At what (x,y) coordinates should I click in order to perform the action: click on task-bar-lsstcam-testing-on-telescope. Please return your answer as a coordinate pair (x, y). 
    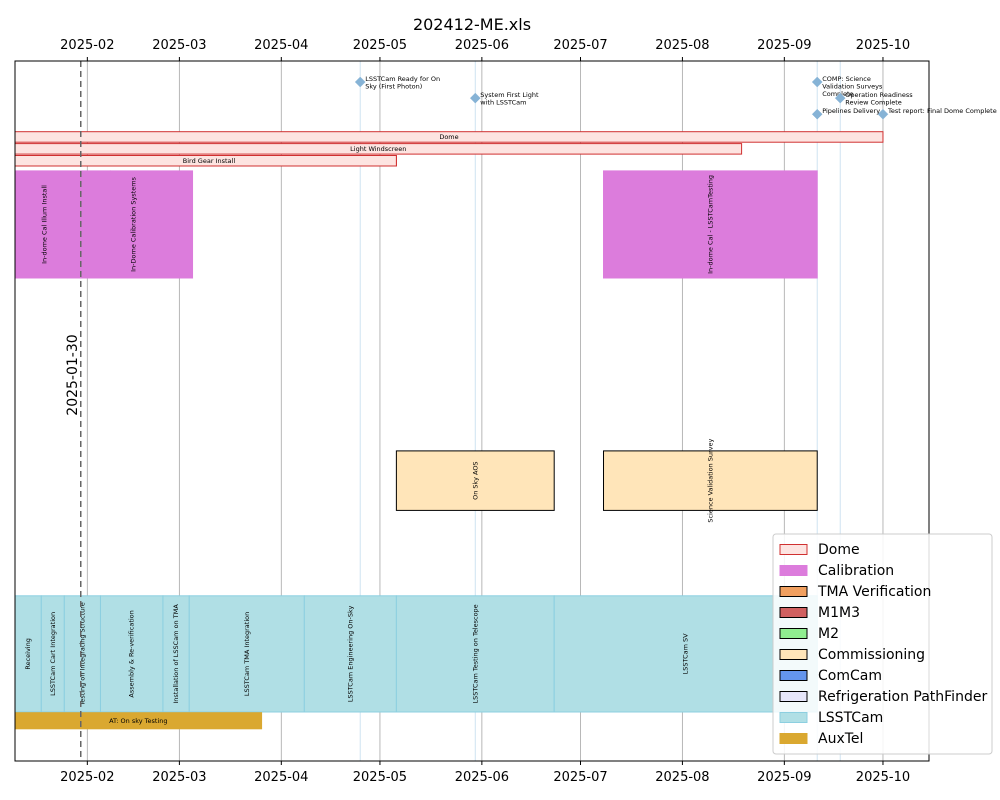
    Looking at the image, I should click on (475, 654).